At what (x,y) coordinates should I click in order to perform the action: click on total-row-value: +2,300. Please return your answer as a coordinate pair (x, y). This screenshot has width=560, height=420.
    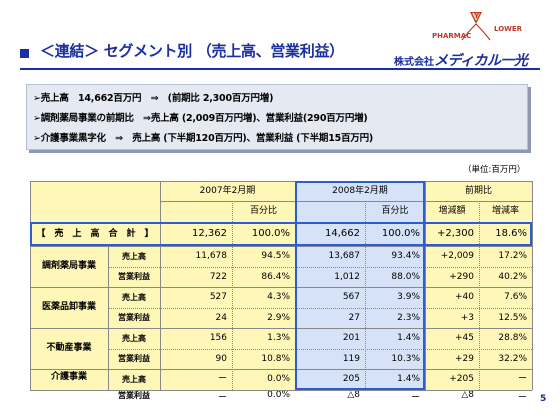
    Looking at the image, I should click on (455, 233).